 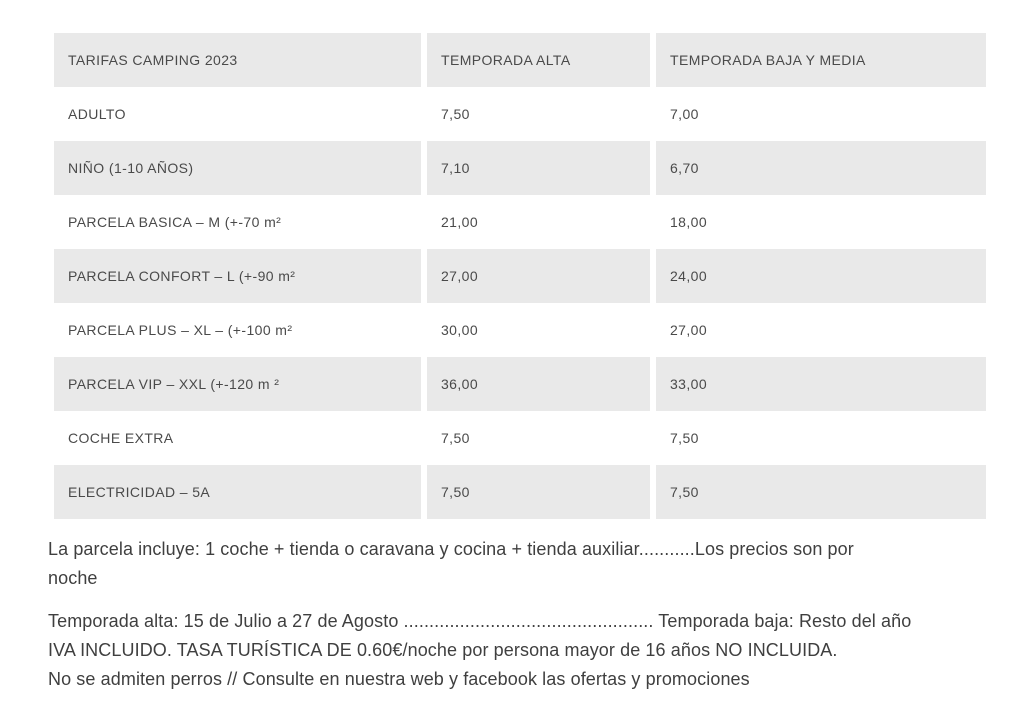 What do you see at coordinates (821, 276) in the screenshot?
I see `price-cell-baja: 24,00` at bounding box center [821, 276].